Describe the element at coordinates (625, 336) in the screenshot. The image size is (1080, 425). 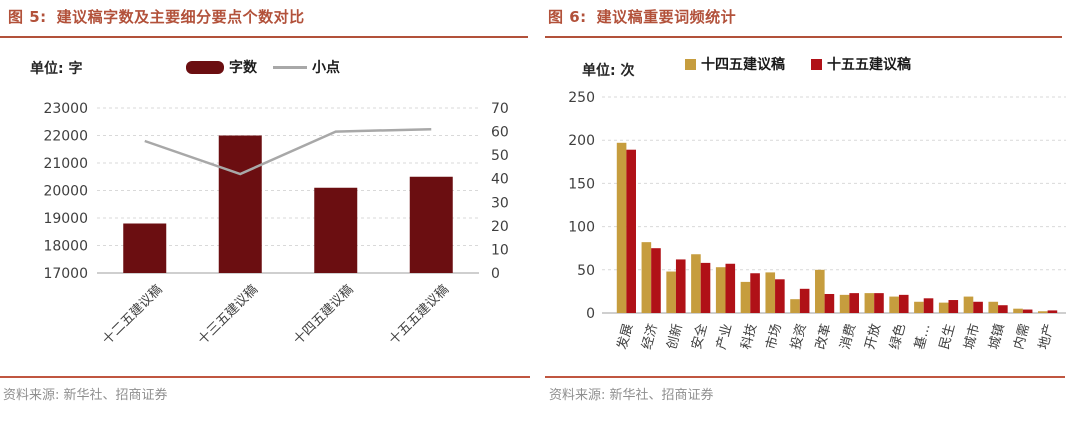
I see `category-label: 发展` at that location.